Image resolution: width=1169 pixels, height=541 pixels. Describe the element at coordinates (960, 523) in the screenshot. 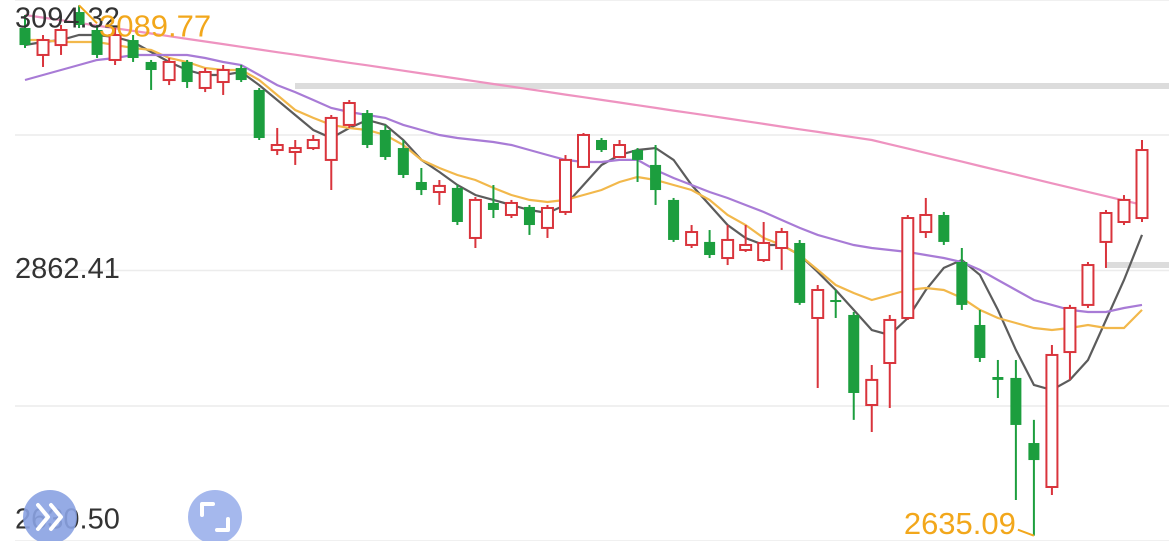

I see `min-label: 2635.09` at that location.